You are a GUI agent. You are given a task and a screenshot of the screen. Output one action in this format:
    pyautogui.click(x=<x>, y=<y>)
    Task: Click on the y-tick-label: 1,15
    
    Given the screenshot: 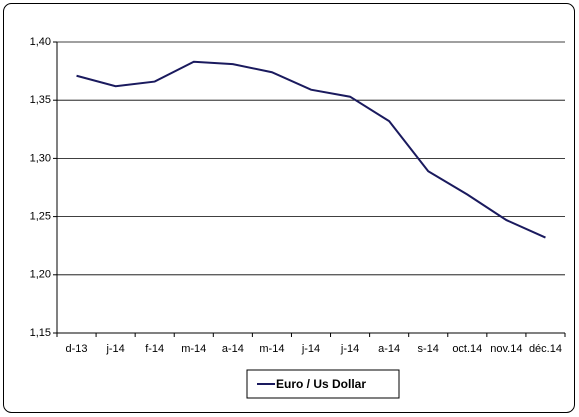 What is the action you would take?
    pyautogui.click(x=40, y=333)
    